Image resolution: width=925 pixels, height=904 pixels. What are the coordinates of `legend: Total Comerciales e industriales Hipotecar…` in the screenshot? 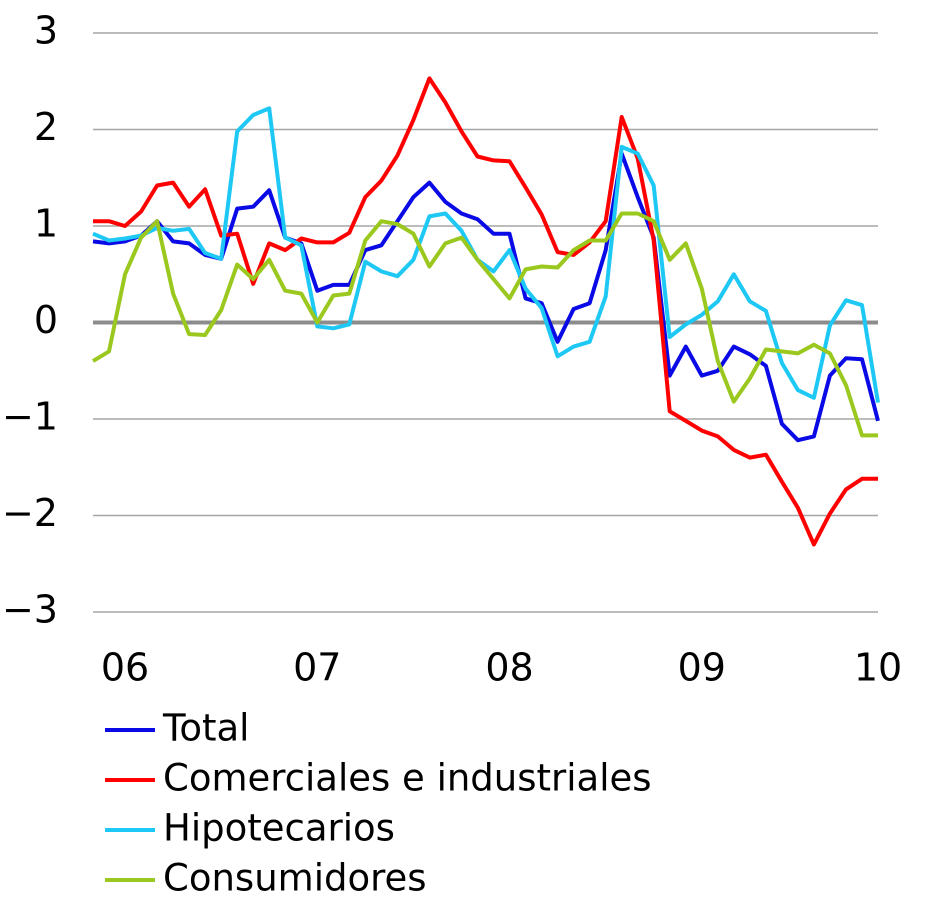 It's located at (378, 803).